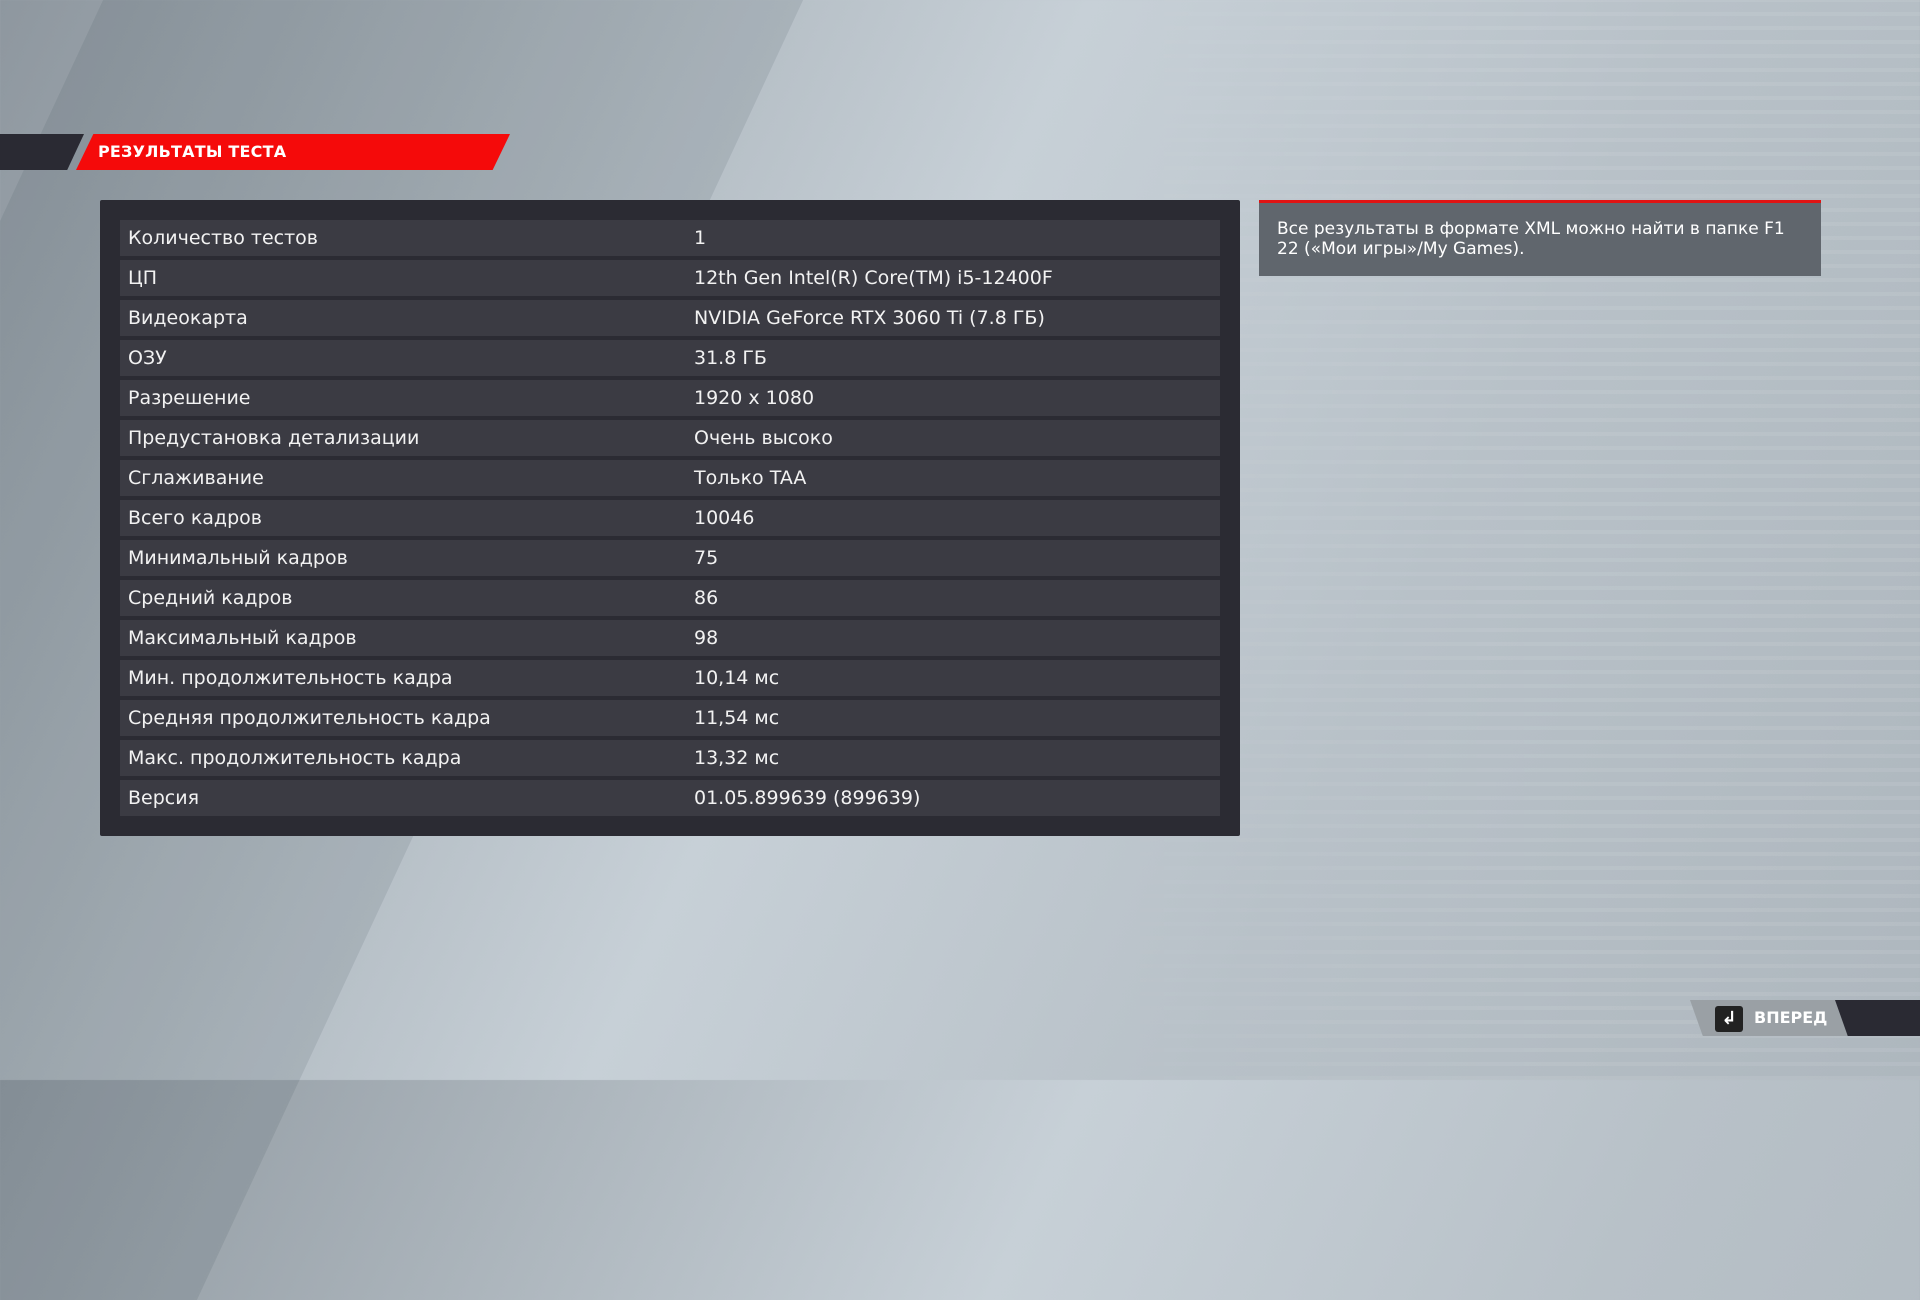 The width and height of the screenshot is (1920, 1300). I want to click on row-value: 12th Gen Intel(R) Core(TM) i5-12400F, so click(873, 278).